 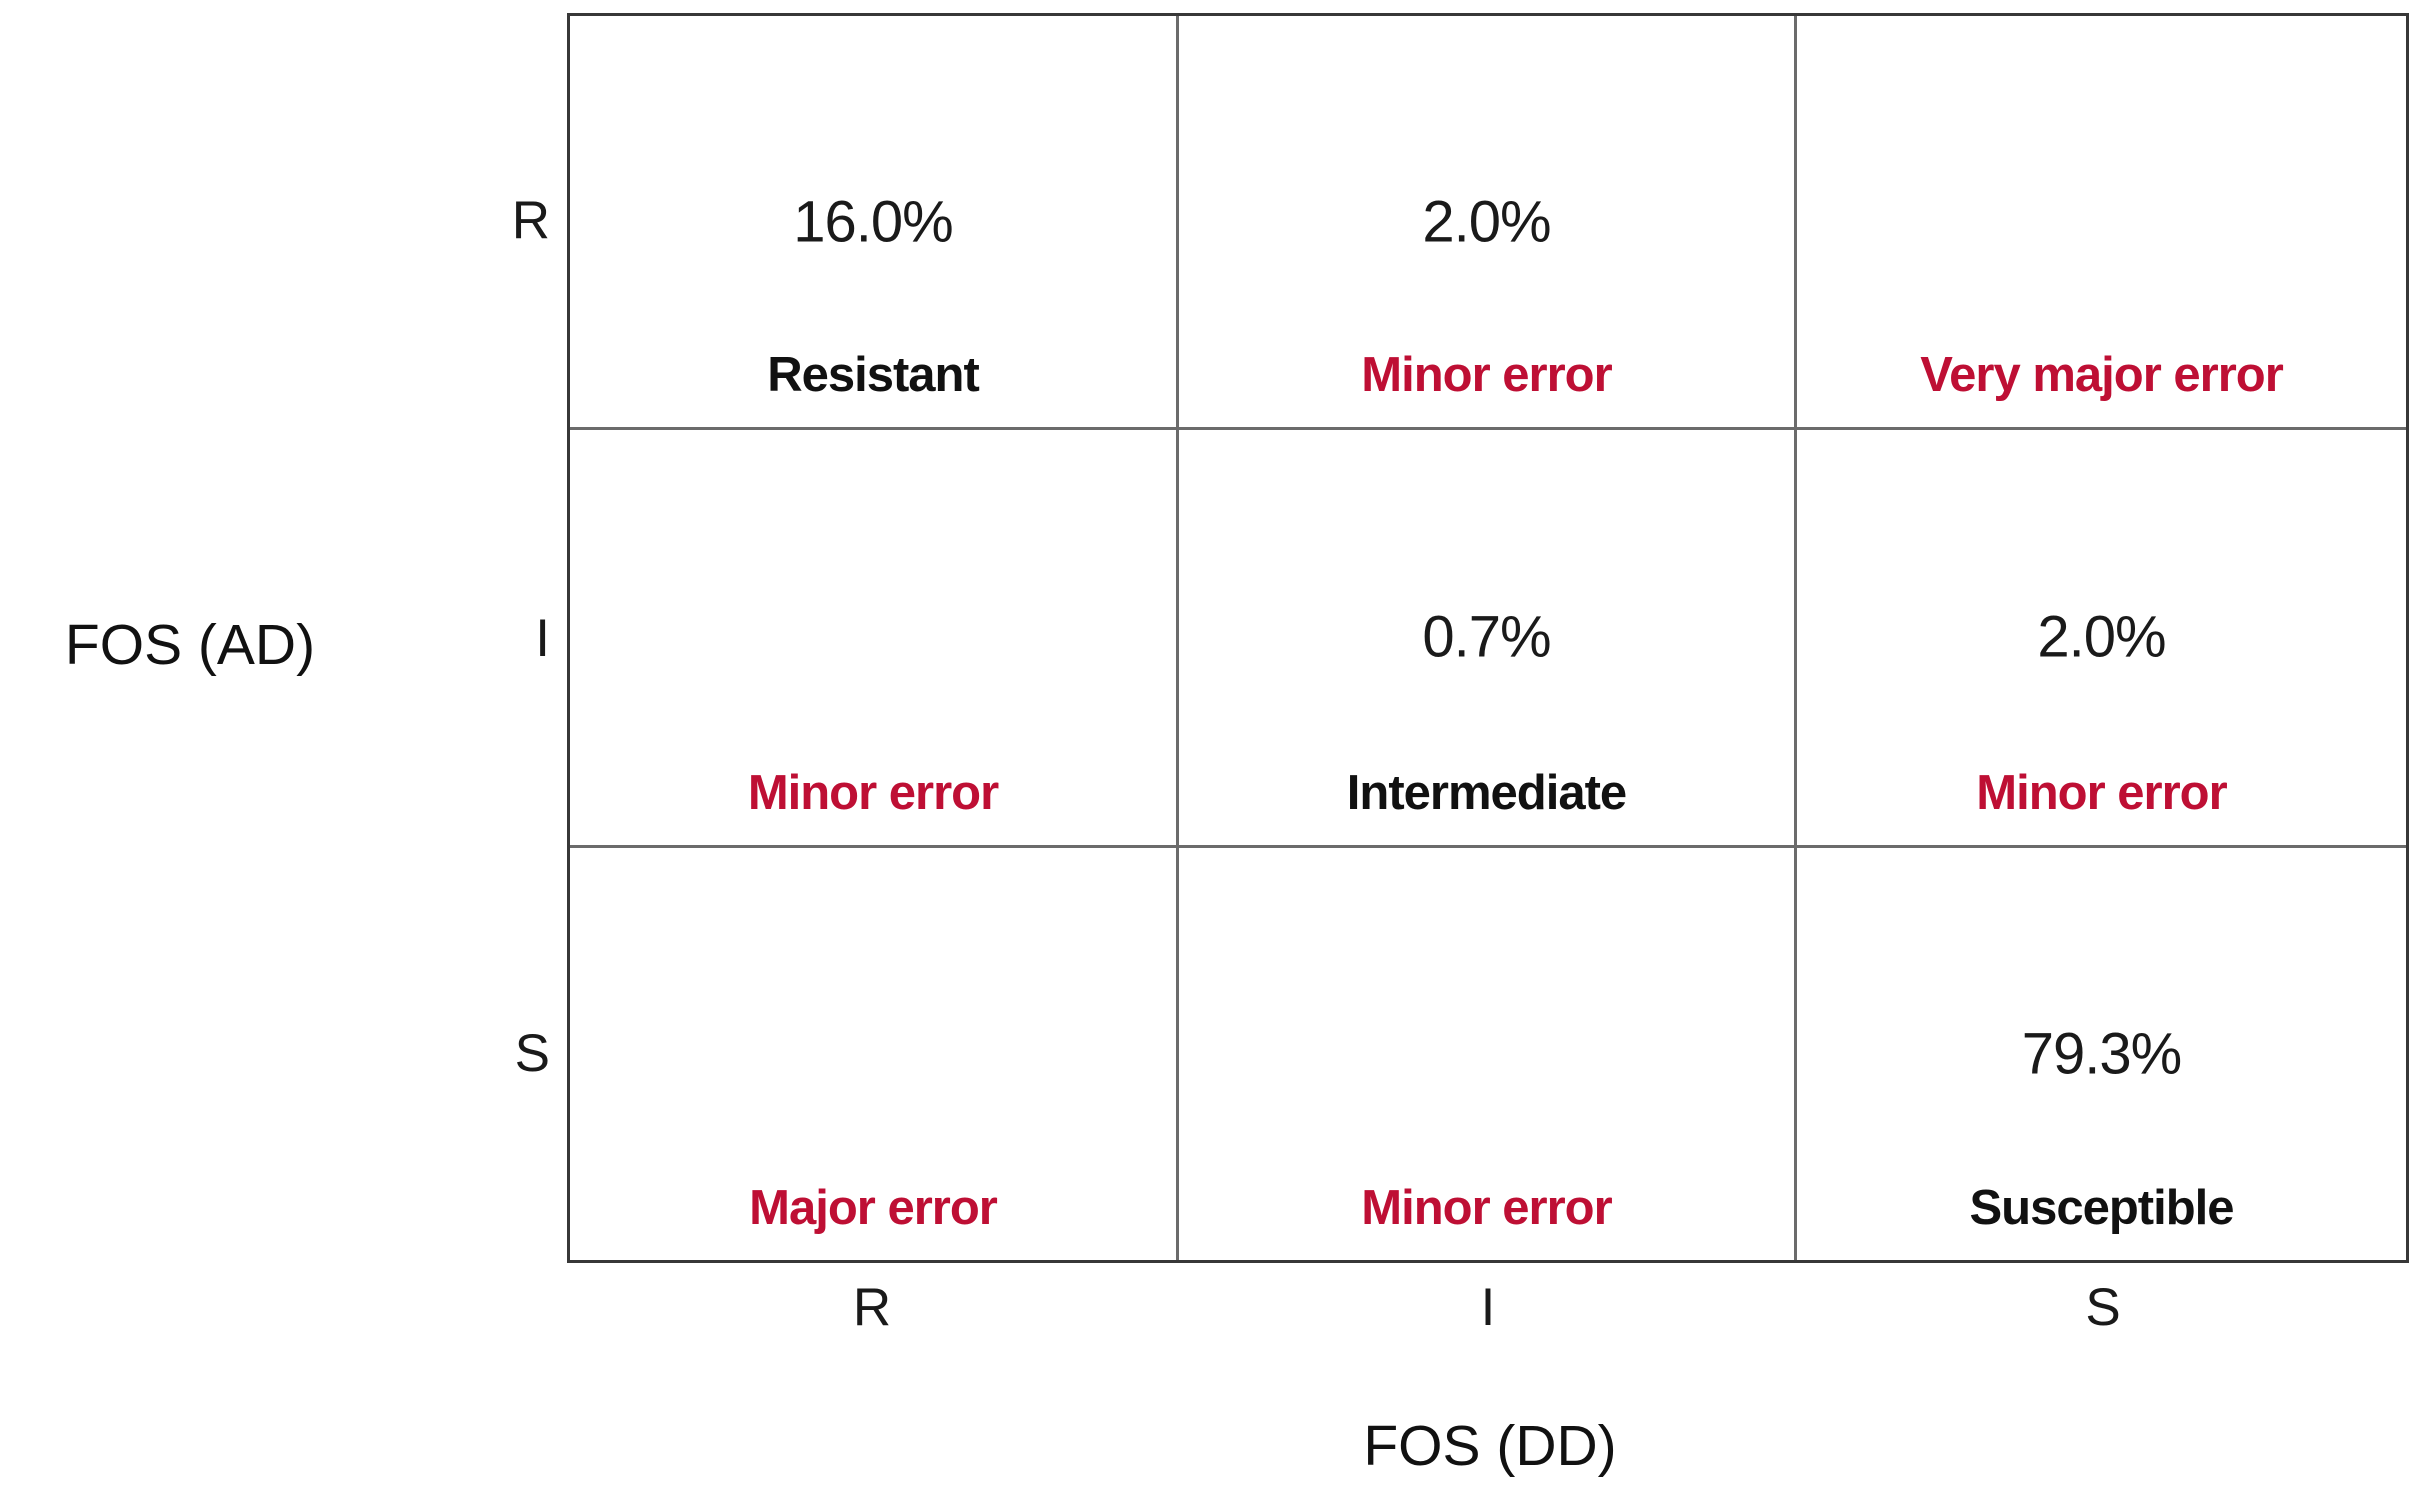 I want to click on y-tick-I: I, so click(x=542, y=638).